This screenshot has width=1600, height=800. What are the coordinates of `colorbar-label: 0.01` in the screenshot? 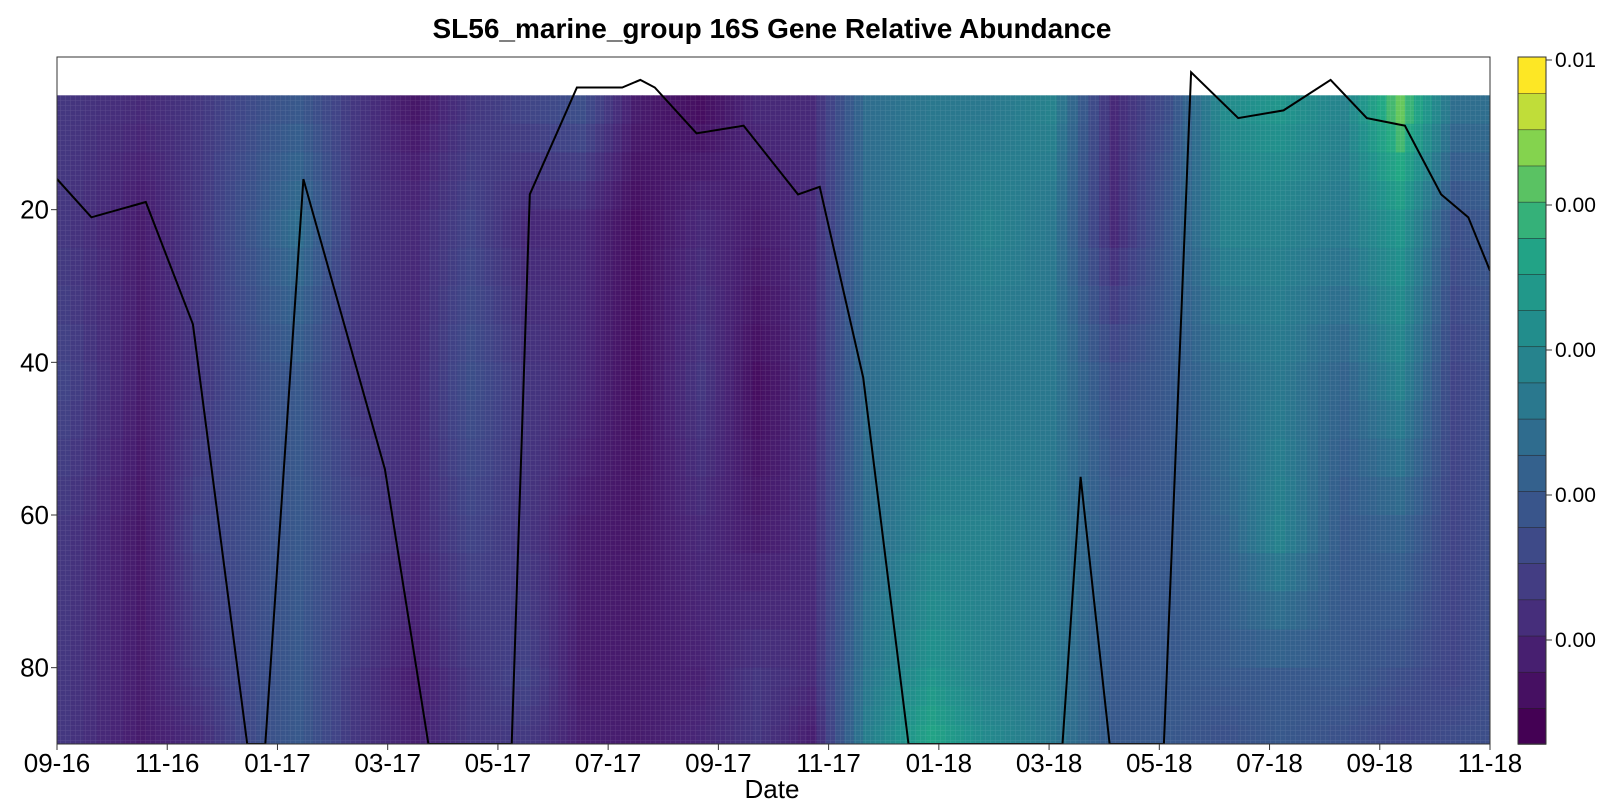 It's located at (1575, 60).